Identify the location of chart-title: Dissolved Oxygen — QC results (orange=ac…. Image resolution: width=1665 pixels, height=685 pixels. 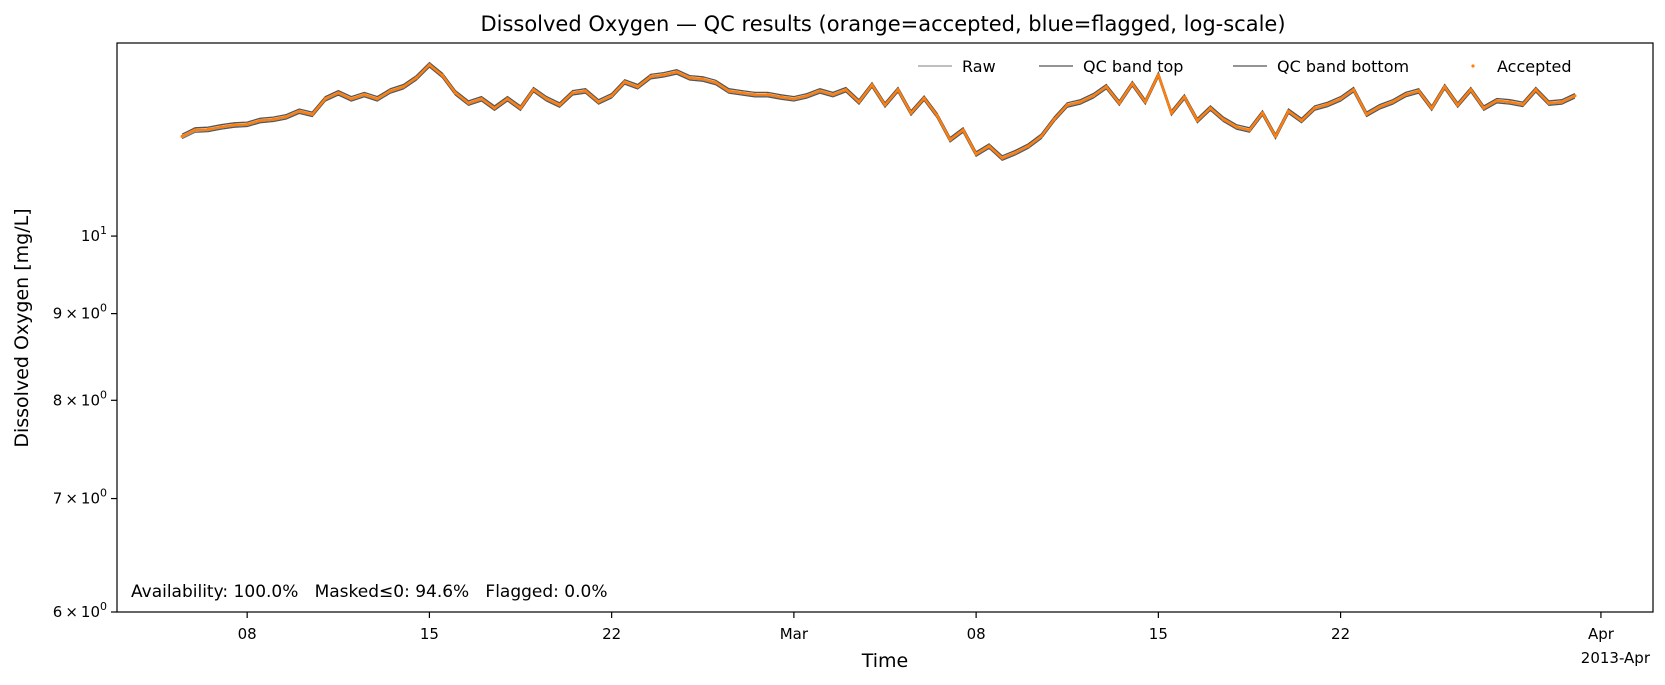
(882, 24).